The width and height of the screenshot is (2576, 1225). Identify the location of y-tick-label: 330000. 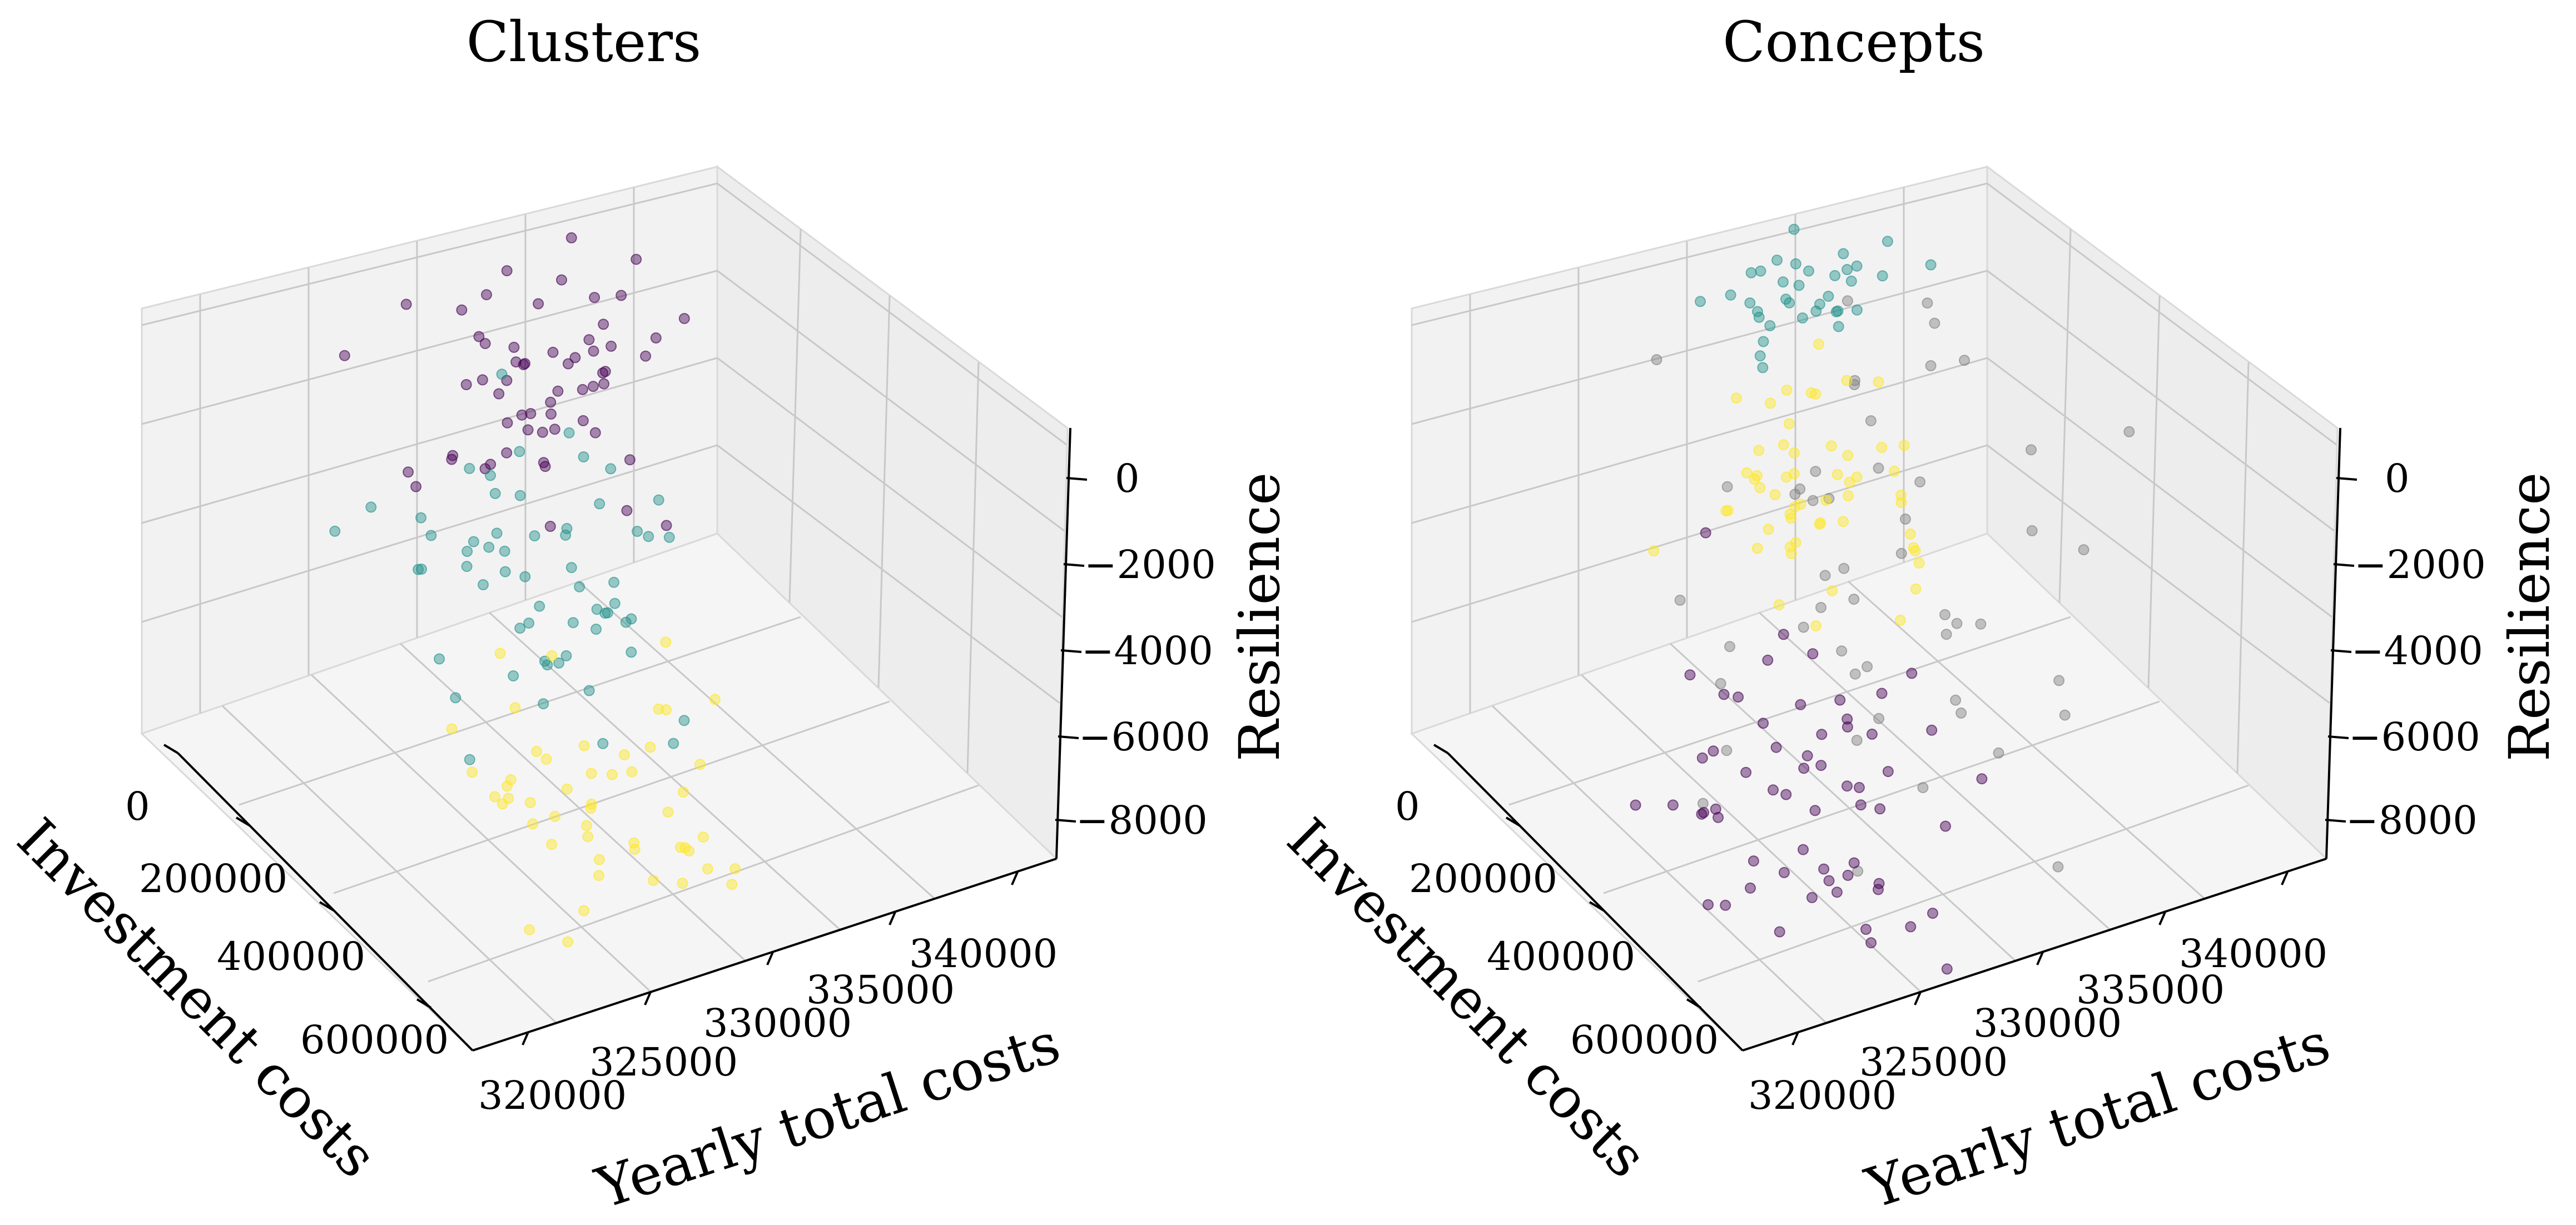
(777, 1023).